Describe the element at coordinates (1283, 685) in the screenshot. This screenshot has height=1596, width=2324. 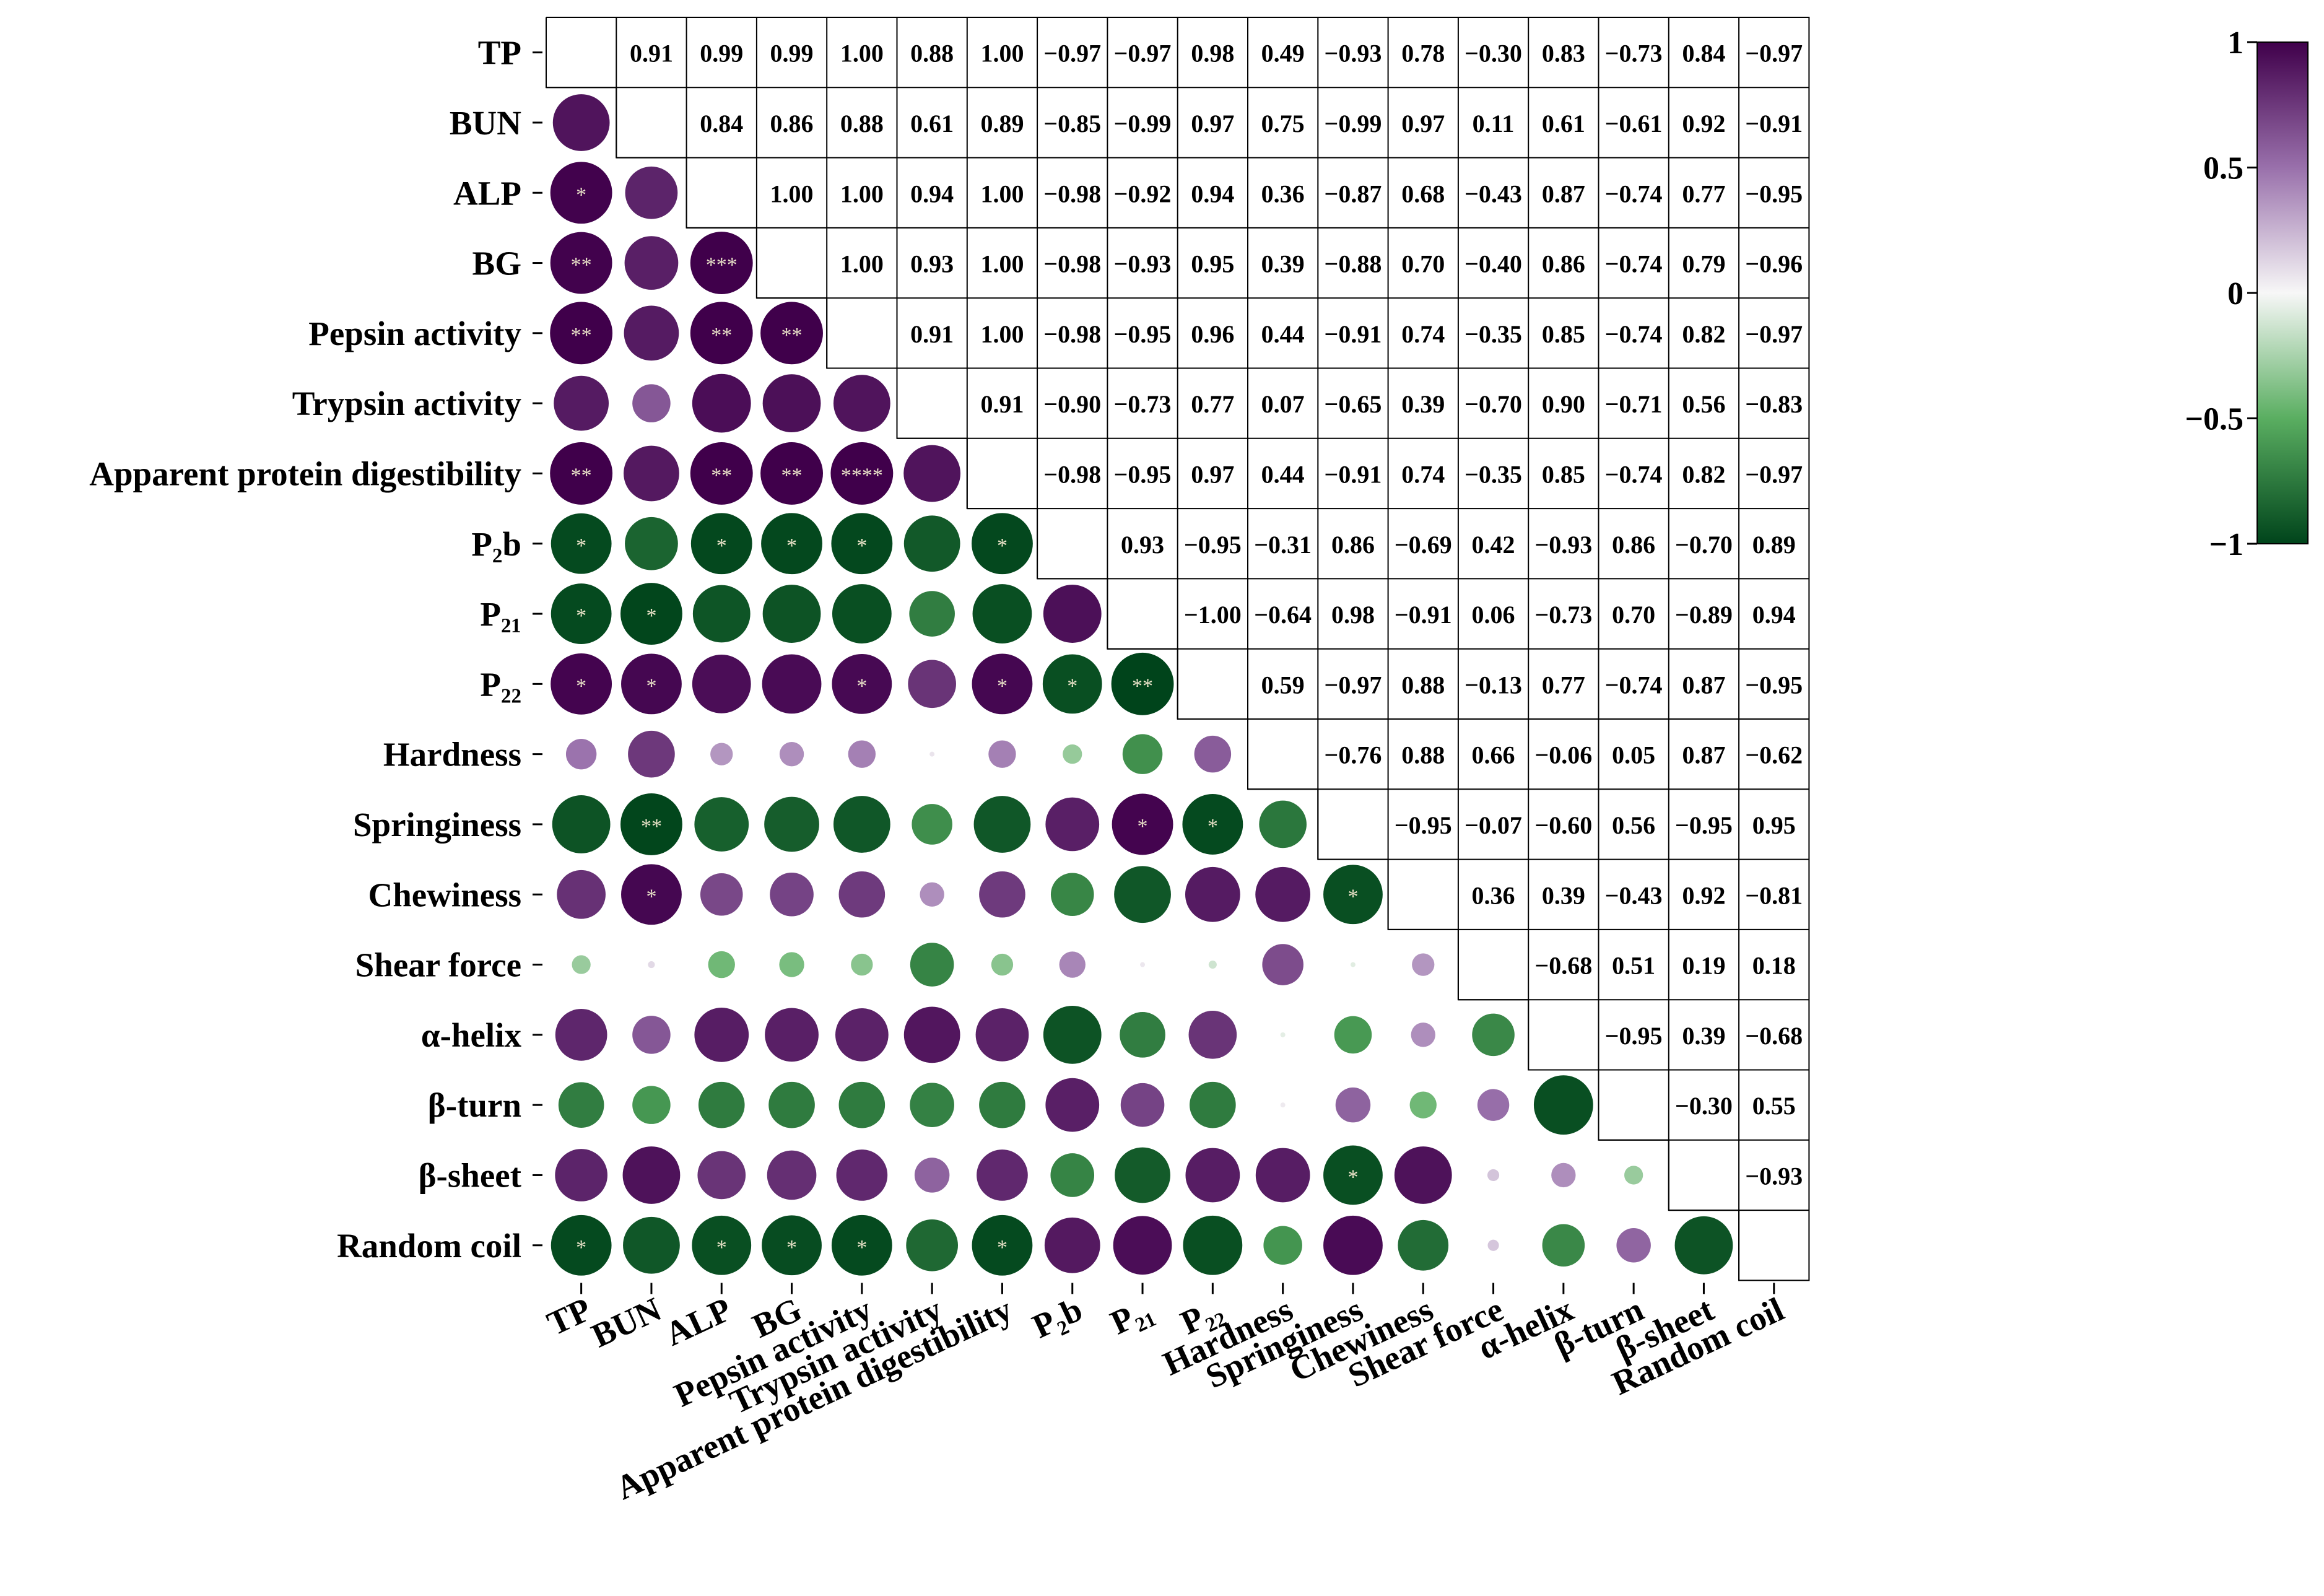
I see `coefficient-label: 0.59` at that location.